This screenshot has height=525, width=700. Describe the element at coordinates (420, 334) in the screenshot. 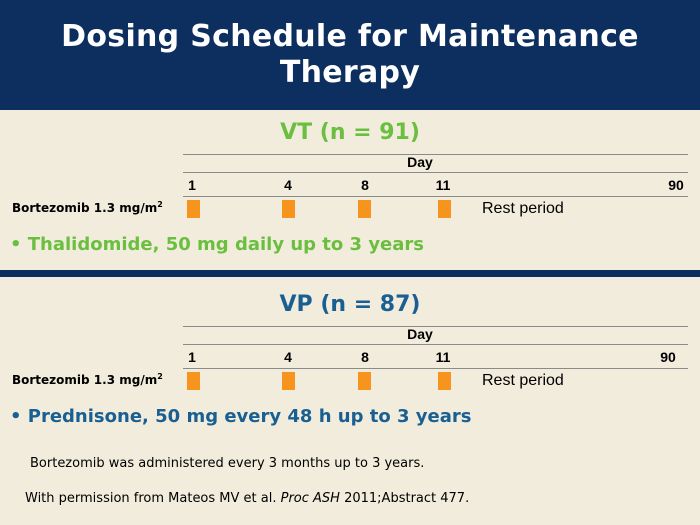

I see `vp-day-label: Day` at that location.